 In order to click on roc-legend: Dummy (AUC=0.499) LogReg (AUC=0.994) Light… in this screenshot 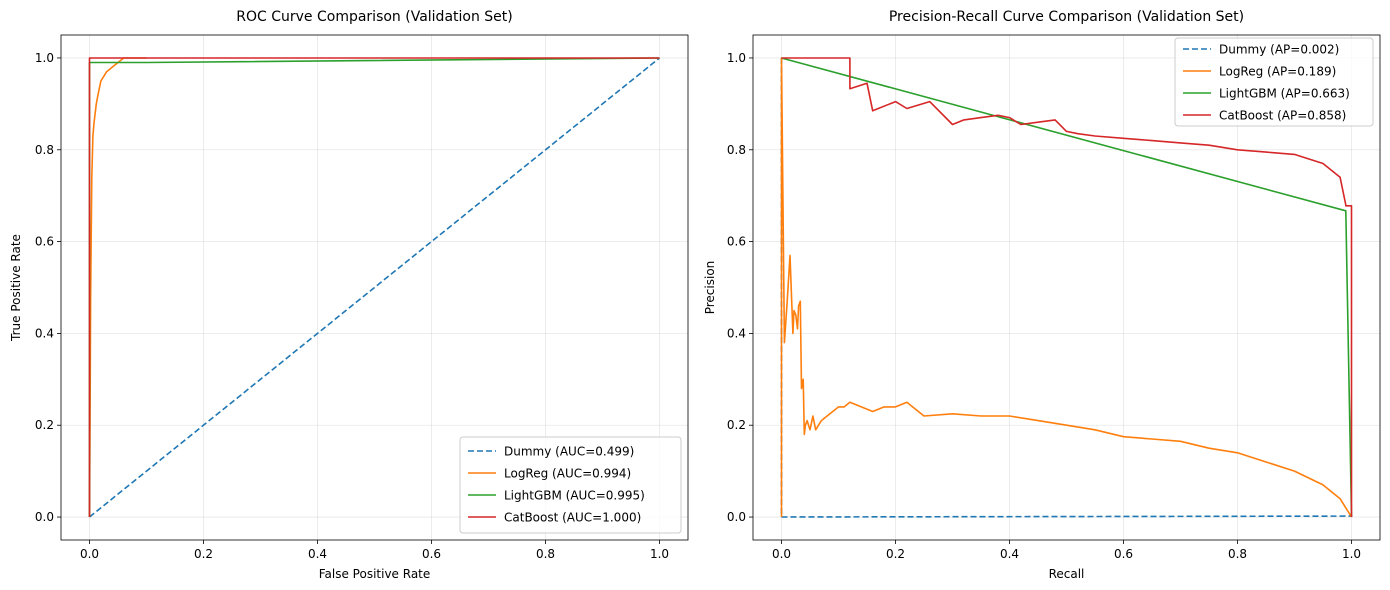, I will do `click(570, 485)`.